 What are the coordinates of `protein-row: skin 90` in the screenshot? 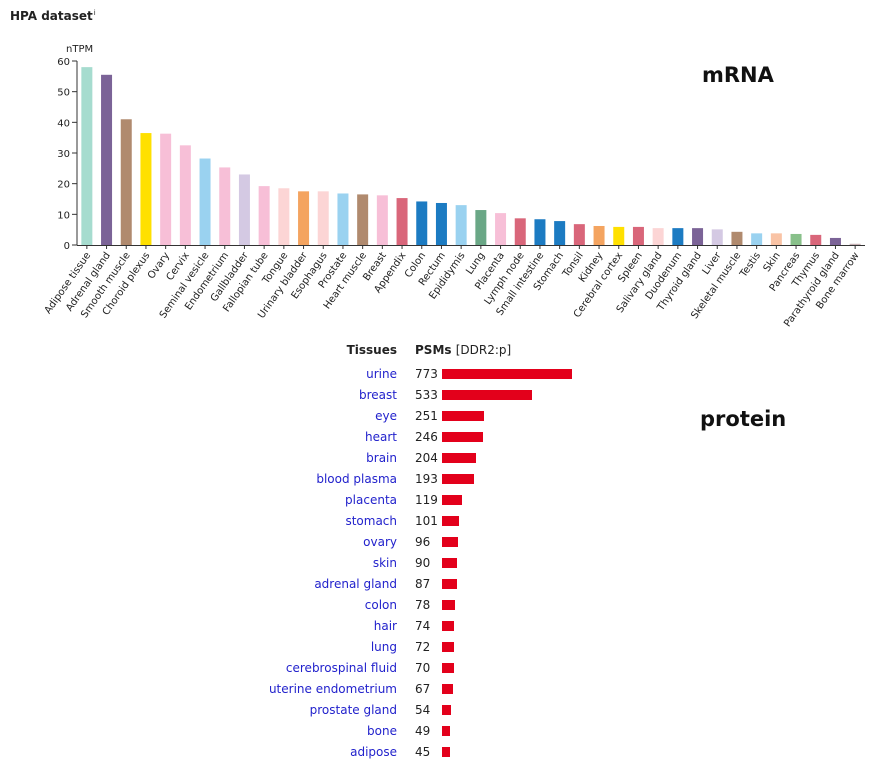 It's located at (437, 563).